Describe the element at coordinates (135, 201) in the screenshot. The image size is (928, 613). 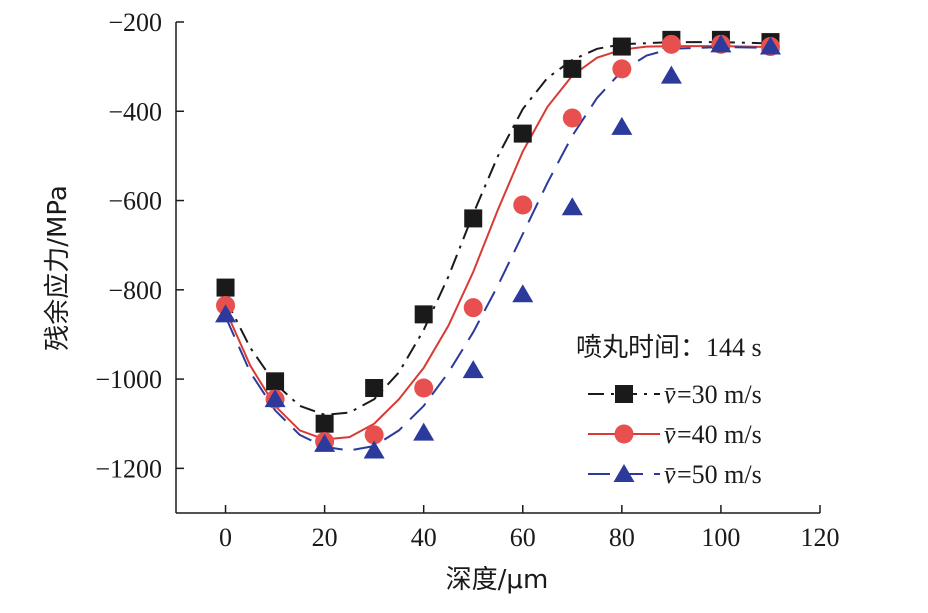
I see `y-tick-label: −600` at that location.